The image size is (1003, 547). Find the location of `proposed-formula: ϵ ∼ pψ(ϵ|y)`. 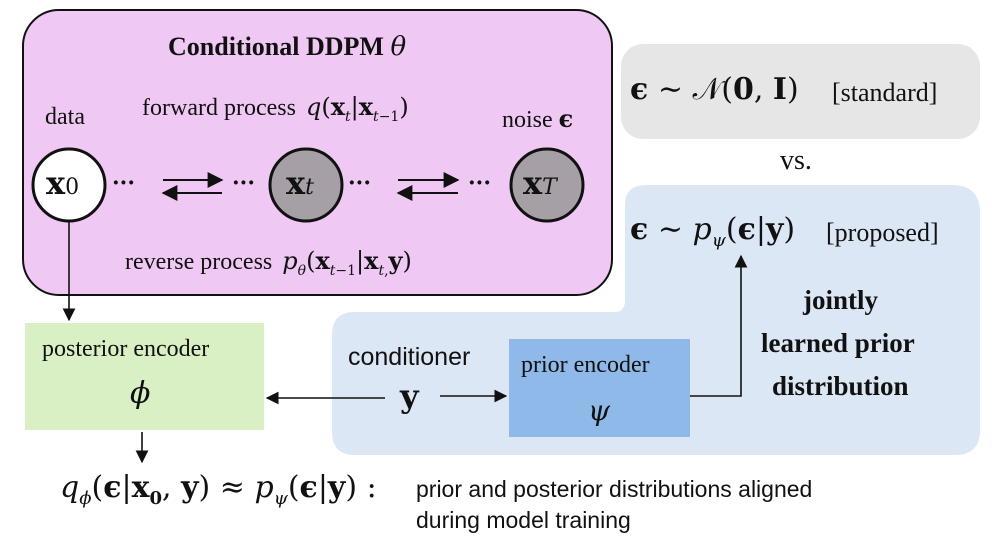

proposed-formula: ϵ ∼ pψ(ϵ|y) is located at coordinates (713, 231).